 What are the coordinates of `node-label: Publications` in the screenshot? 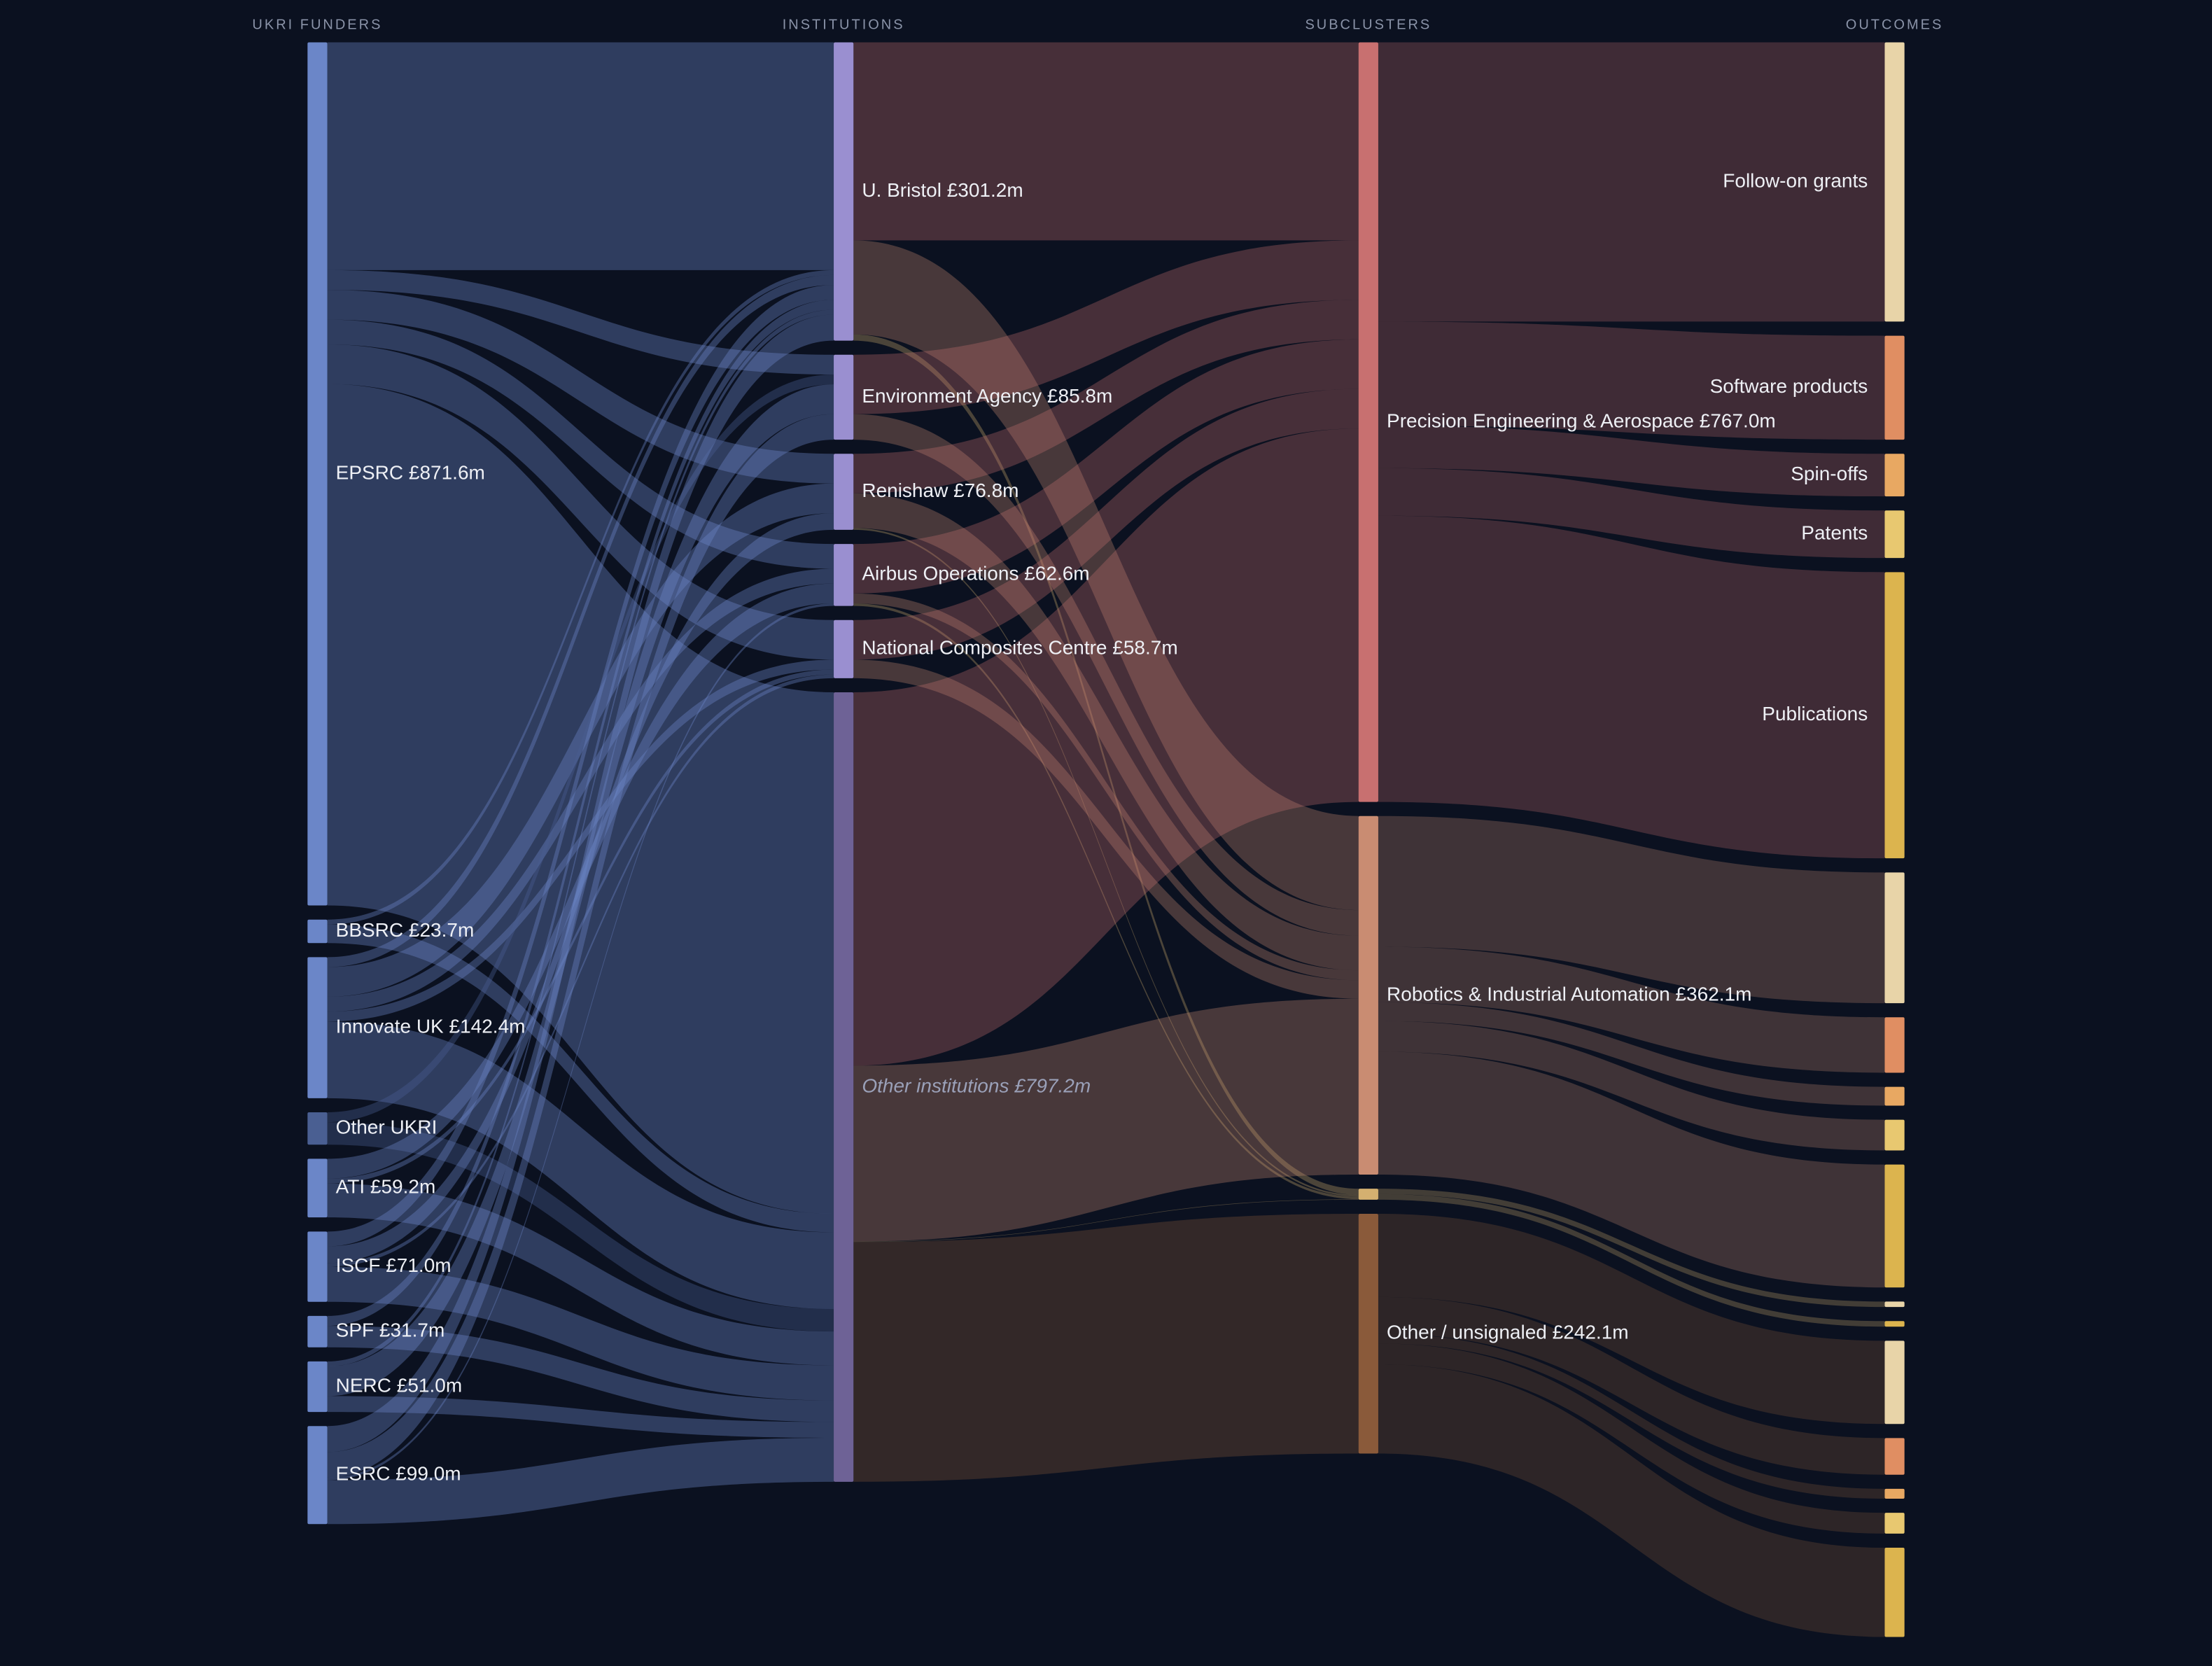 It's located at (1815, 713).